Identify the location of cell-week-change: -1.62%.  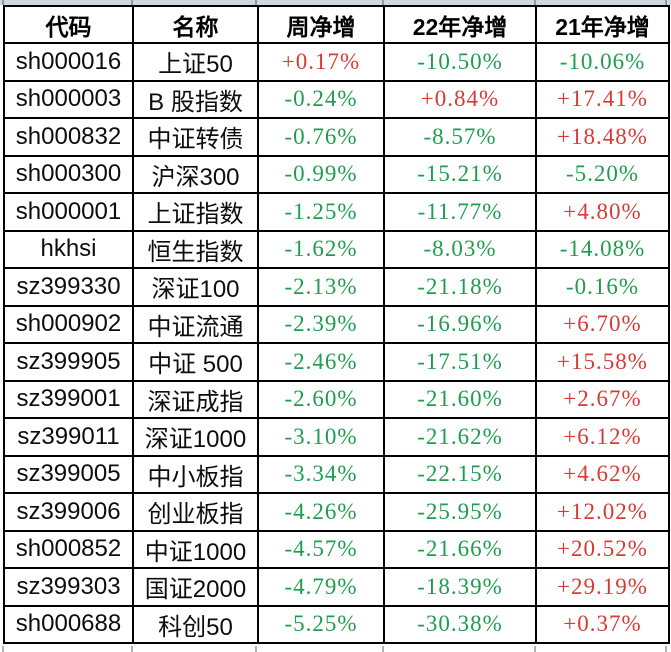
(321, 249).